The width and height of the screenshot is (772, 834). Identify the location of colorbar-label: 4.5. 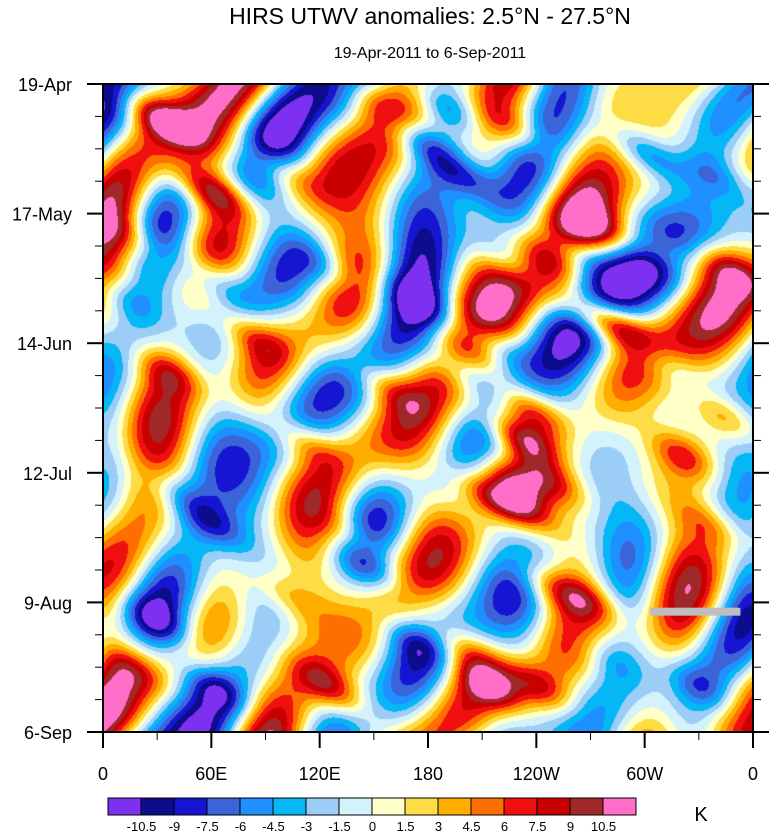
(471, 826).